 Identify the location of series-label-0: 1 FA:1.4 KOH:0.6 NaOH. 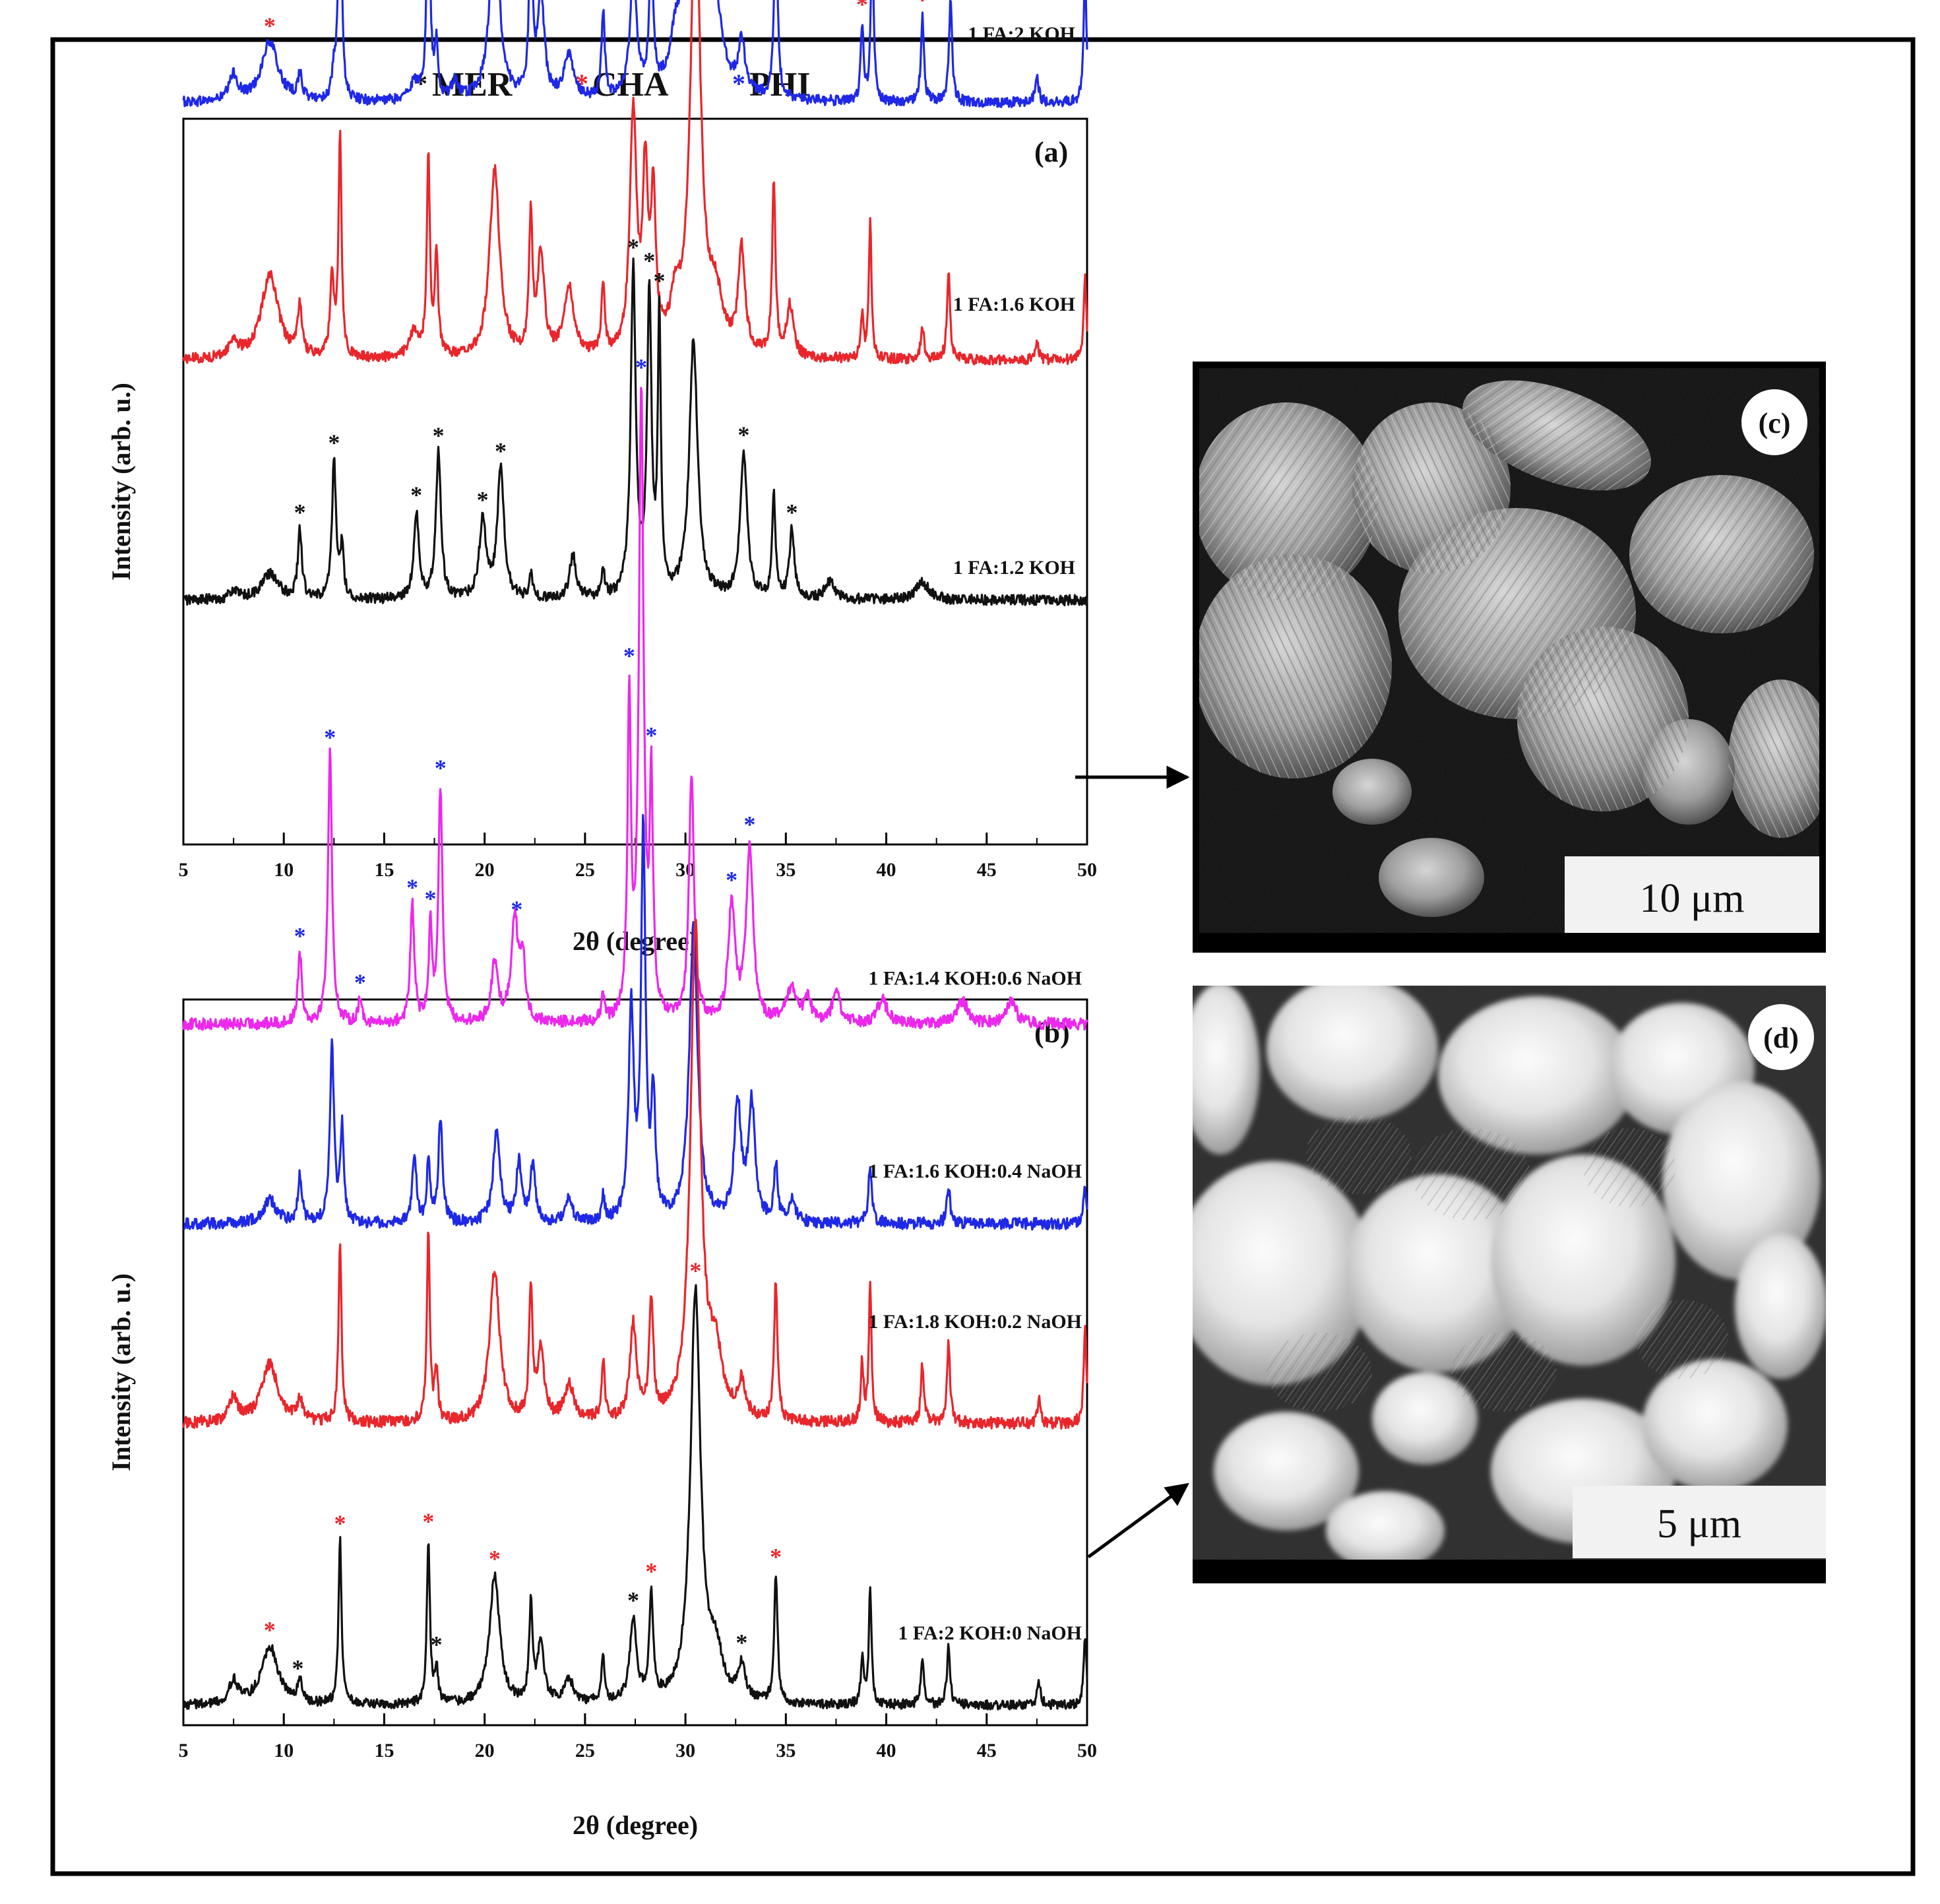
(975, 979).